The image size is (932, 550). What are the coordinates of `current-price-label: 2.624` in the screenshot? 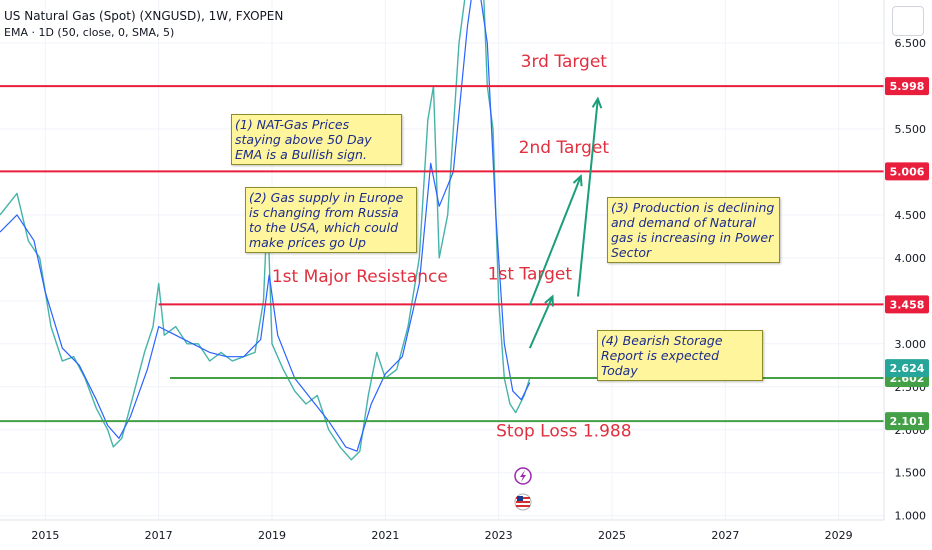 It's located at (907, 368).